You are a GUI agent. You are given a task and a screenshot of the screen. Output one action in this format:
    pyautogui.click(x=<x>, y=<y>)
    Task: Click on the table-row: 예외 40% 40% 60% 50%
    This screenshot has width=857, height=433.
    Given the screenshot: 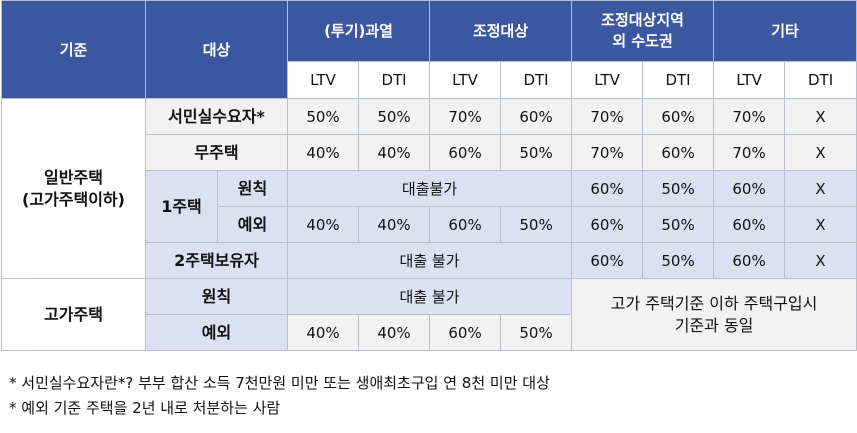 What is the action you would take?
    pyautogui.click(x=429, y=332)
    